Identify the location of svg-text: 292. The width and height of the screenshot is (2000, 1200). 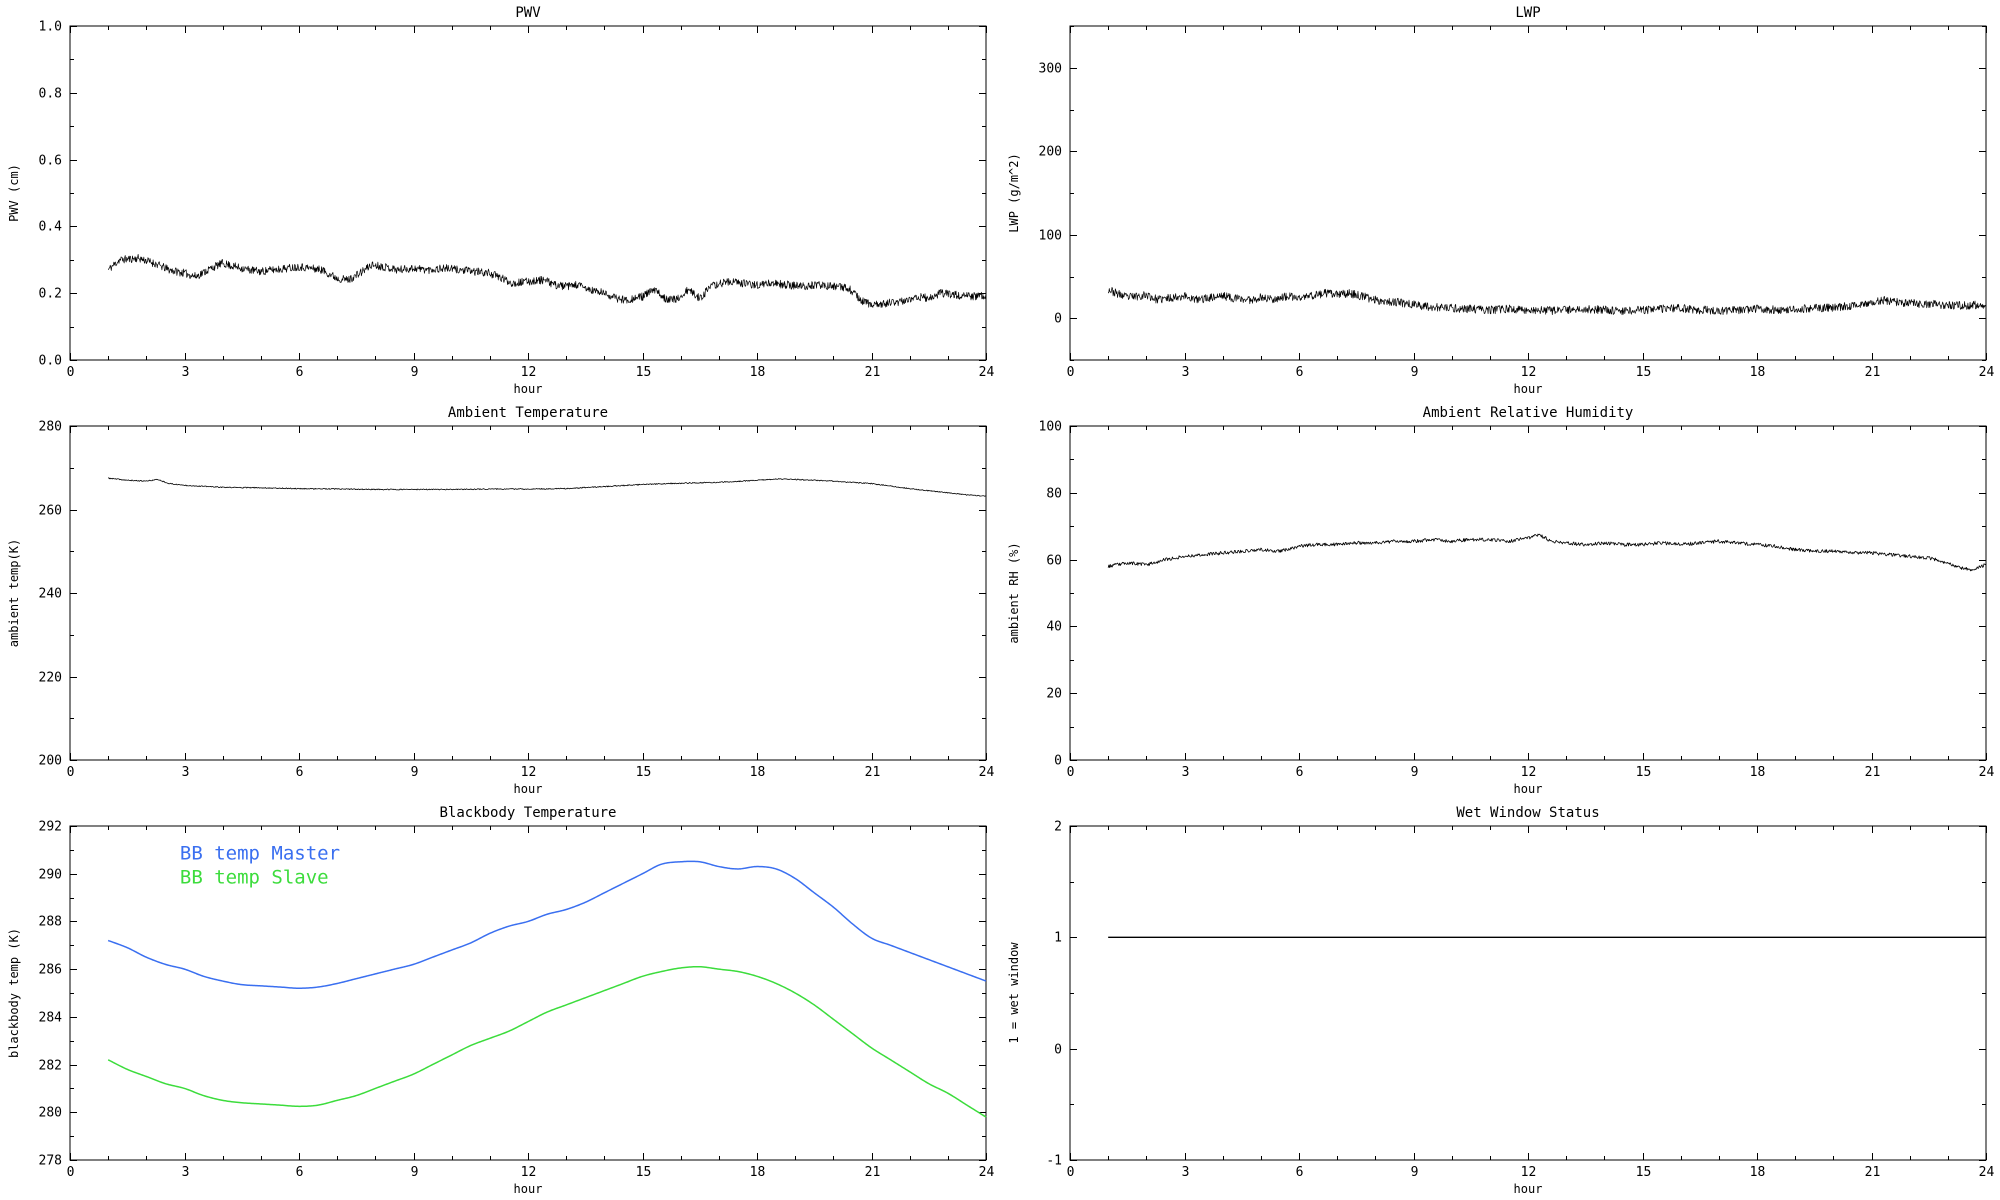
(50, 827).